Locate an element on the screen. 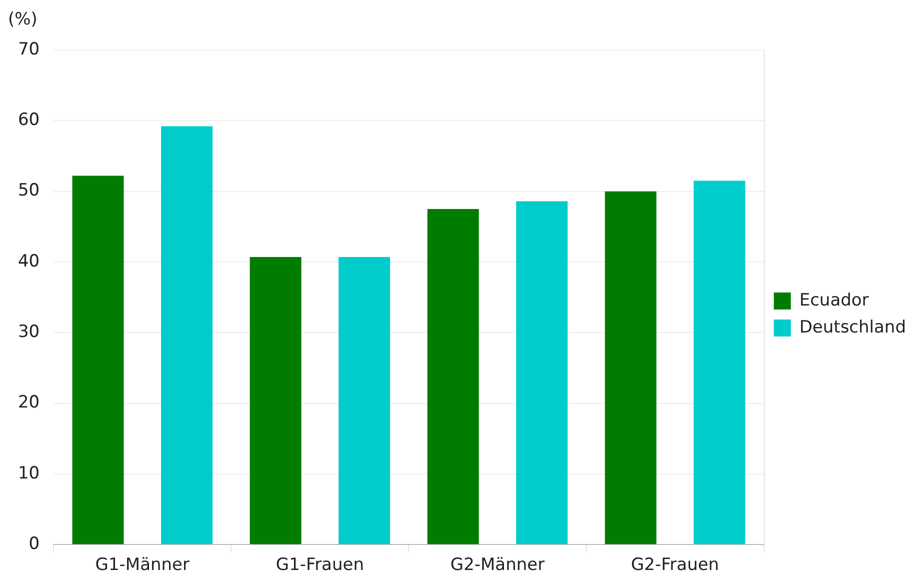 The image size is (920, 581). y-tick-label: 60 is located at coordinates (29, 120).